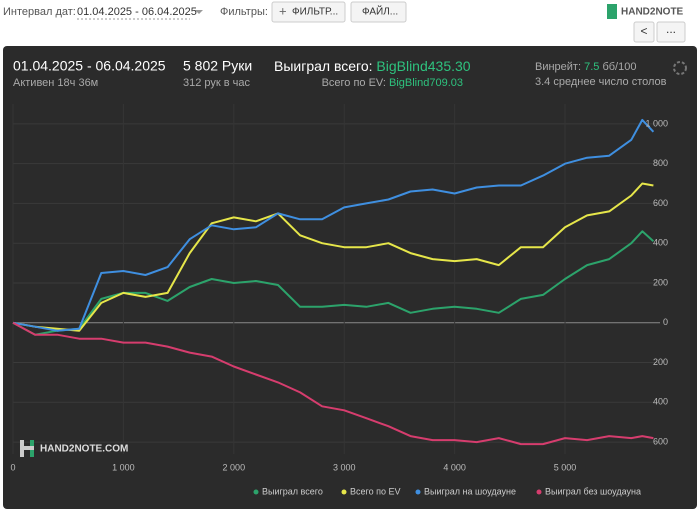 This screenshot has height=509, width=700. Describe the element at coordinates (27, 448) in the screenshot. I see `watermark-icon` at that location.